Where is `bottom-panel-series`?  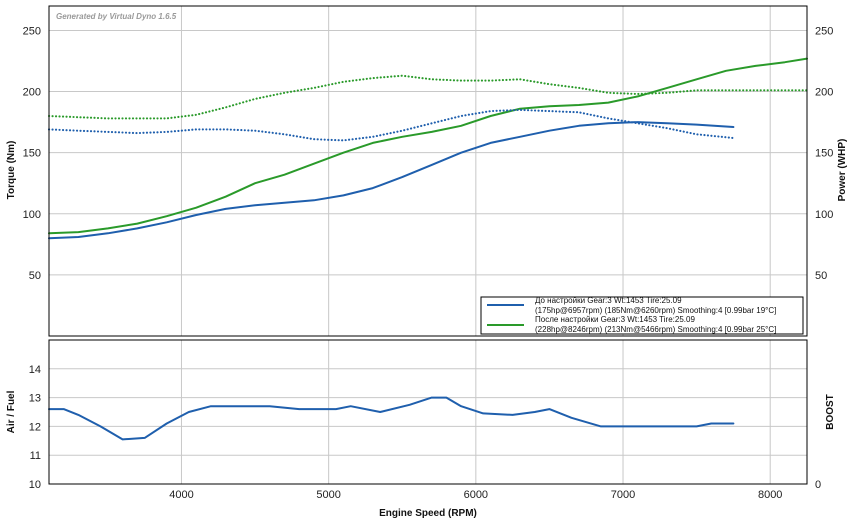
bottom-panel-series is located at coordinates (391, 418).